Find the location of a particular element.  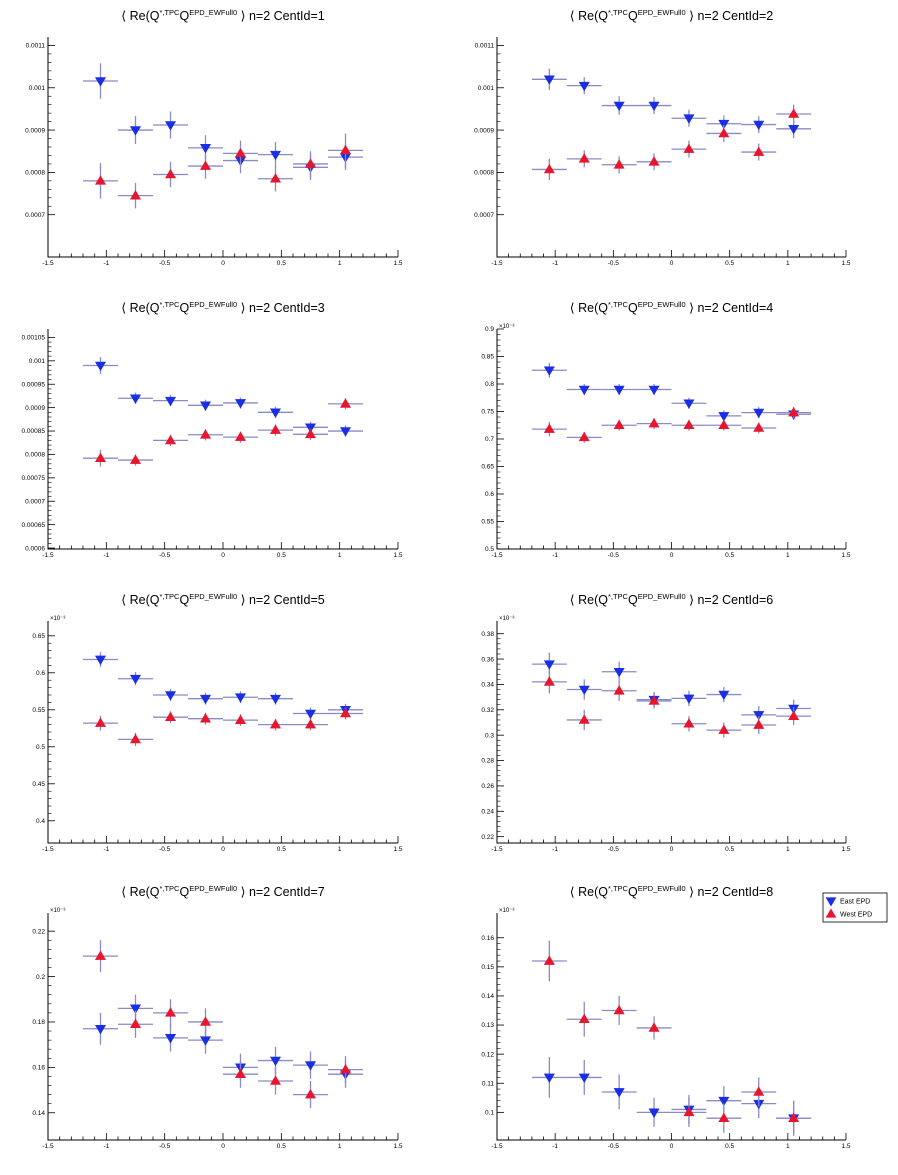

y-tick-label: 0.18 is located at coordinates (38, 1022).